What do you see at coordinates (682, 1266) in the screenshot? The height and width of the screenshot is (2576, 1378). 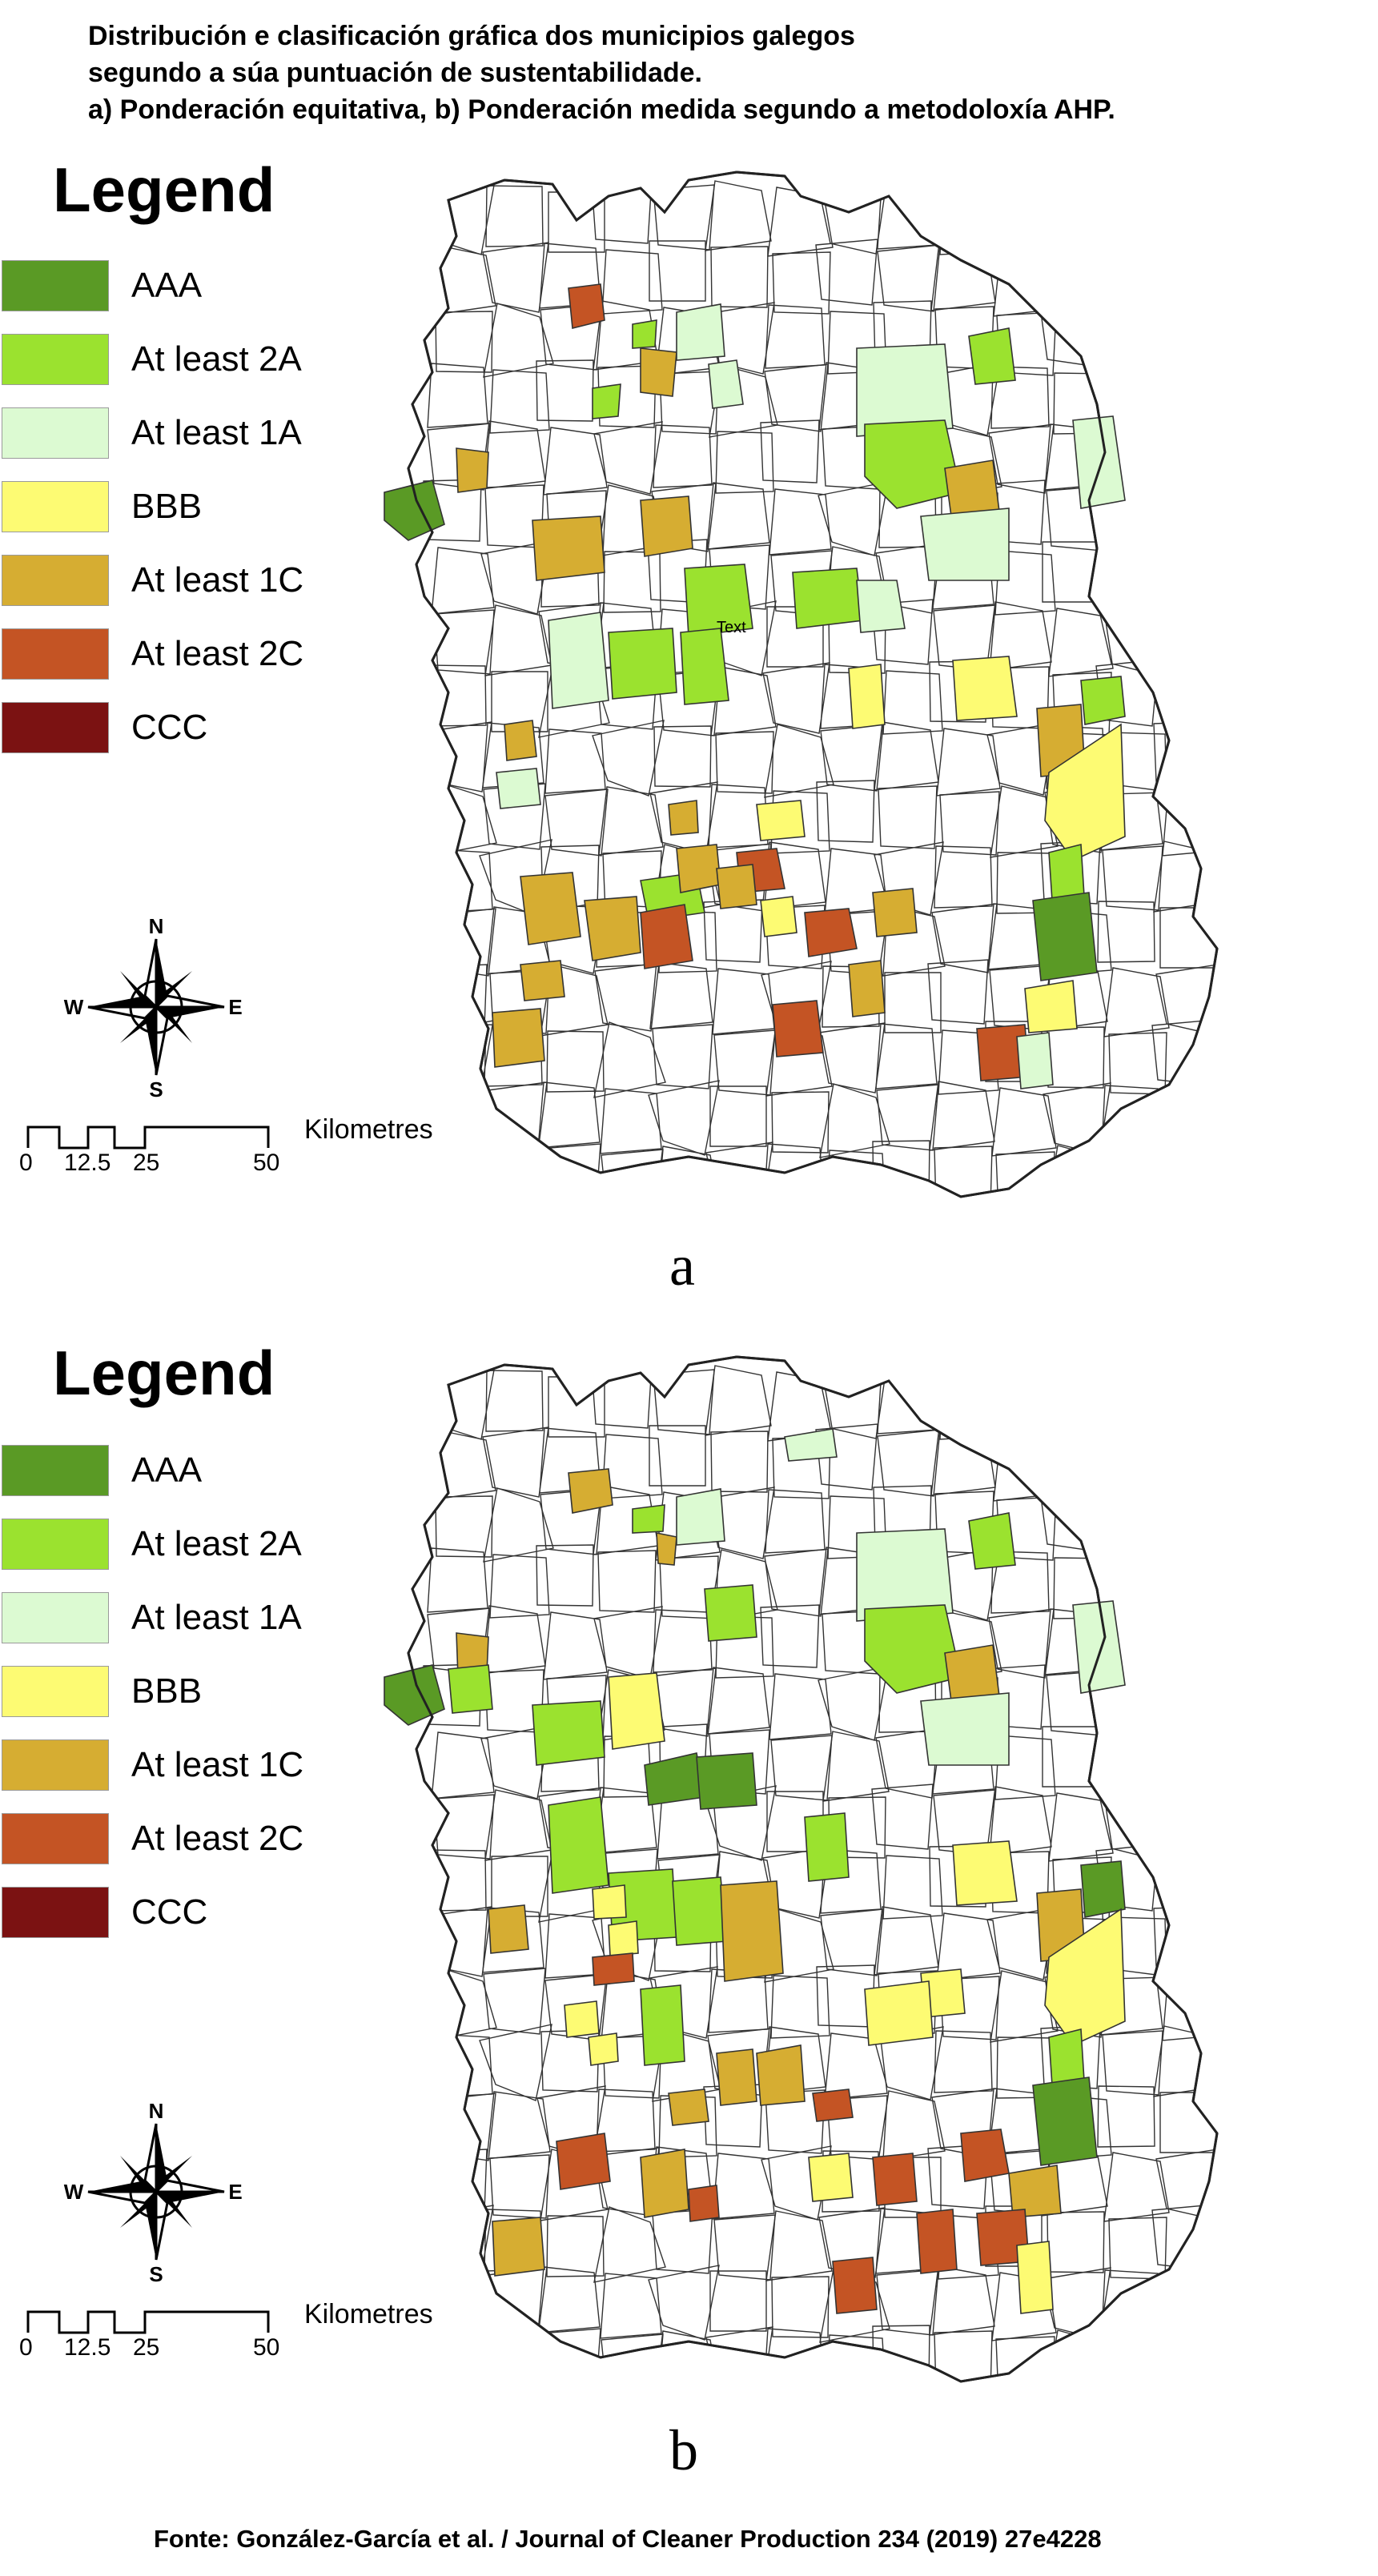 I see `panel-letter-a: a` at bounding box center [682, 1266].